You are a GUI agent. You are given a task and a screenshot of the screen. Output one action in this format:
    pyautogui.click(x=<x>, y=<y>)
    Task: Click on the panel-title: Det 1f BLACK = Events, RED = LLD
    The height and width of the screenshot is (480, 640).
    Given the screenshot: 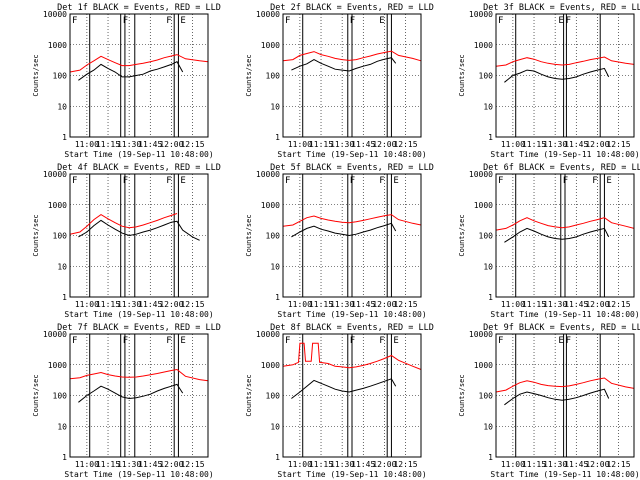 What is the action you would take?
    pyautogui.click(x=139, y=8)
    